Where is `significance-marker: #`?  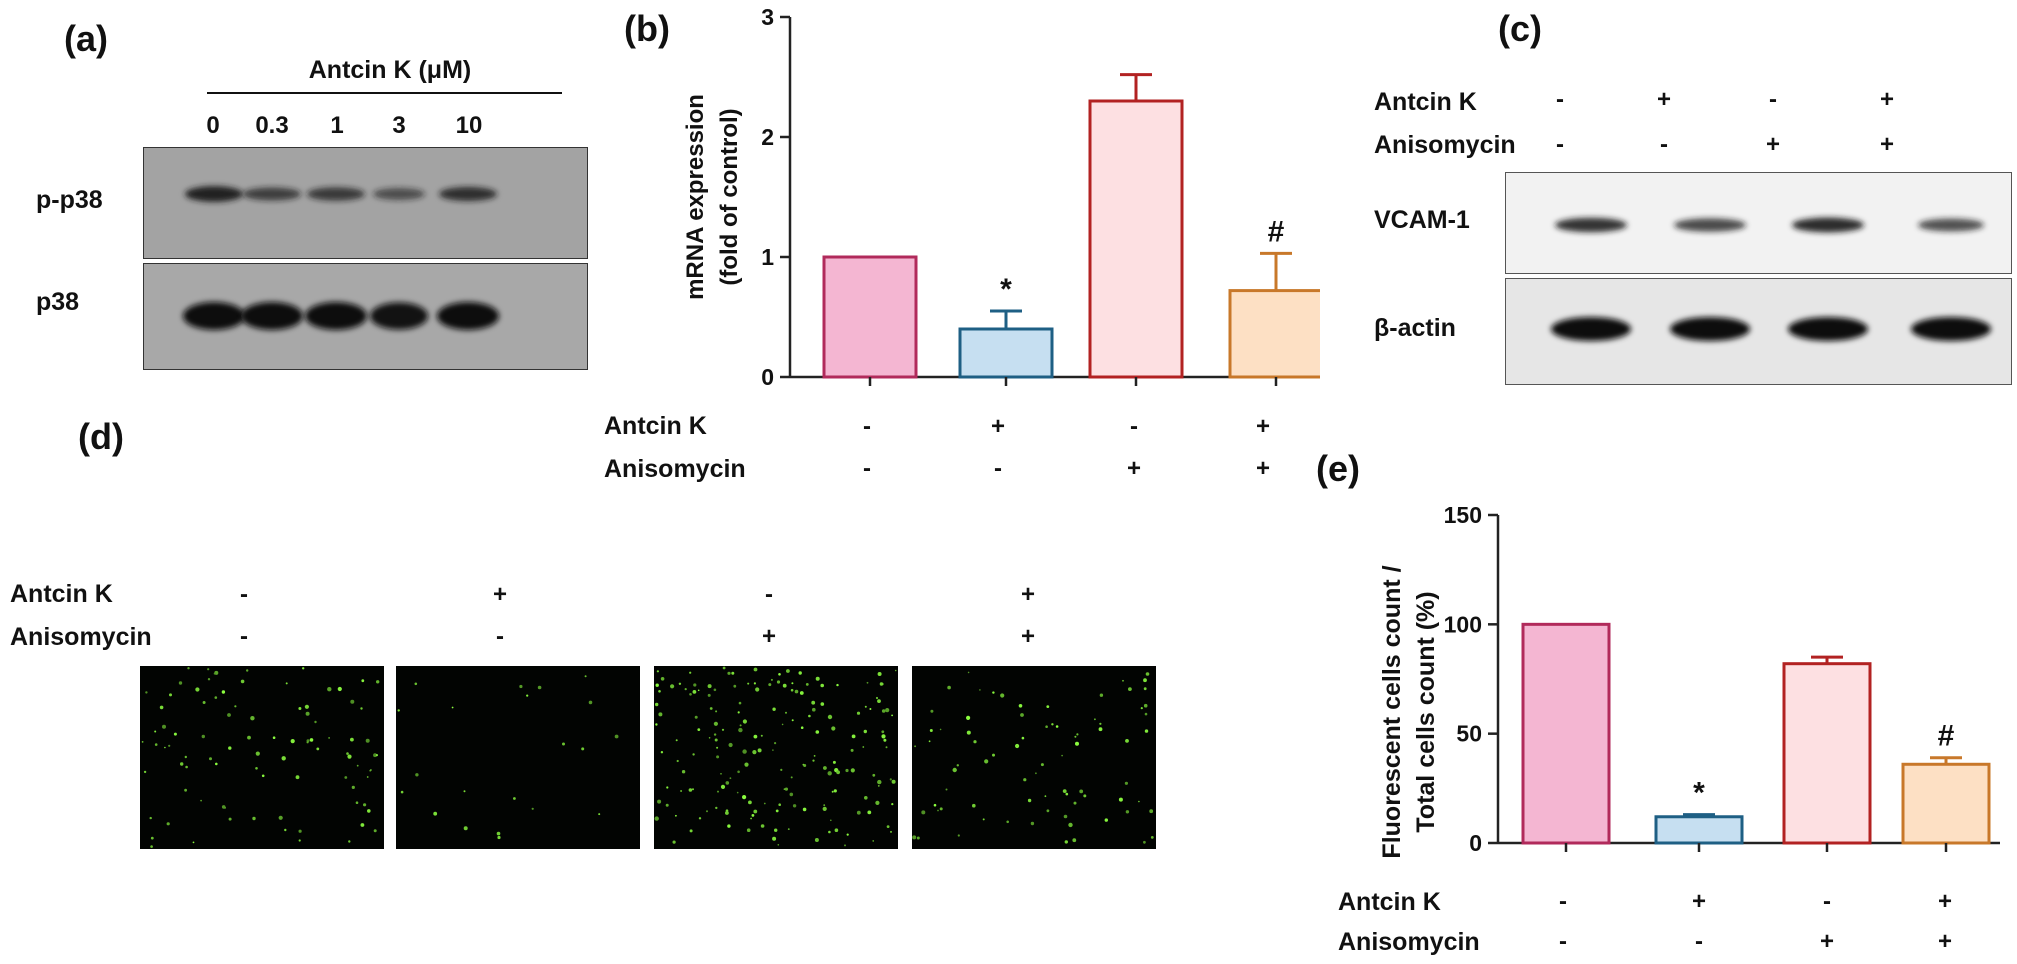
significance-marker: # is located at coordinates (1276, 231).